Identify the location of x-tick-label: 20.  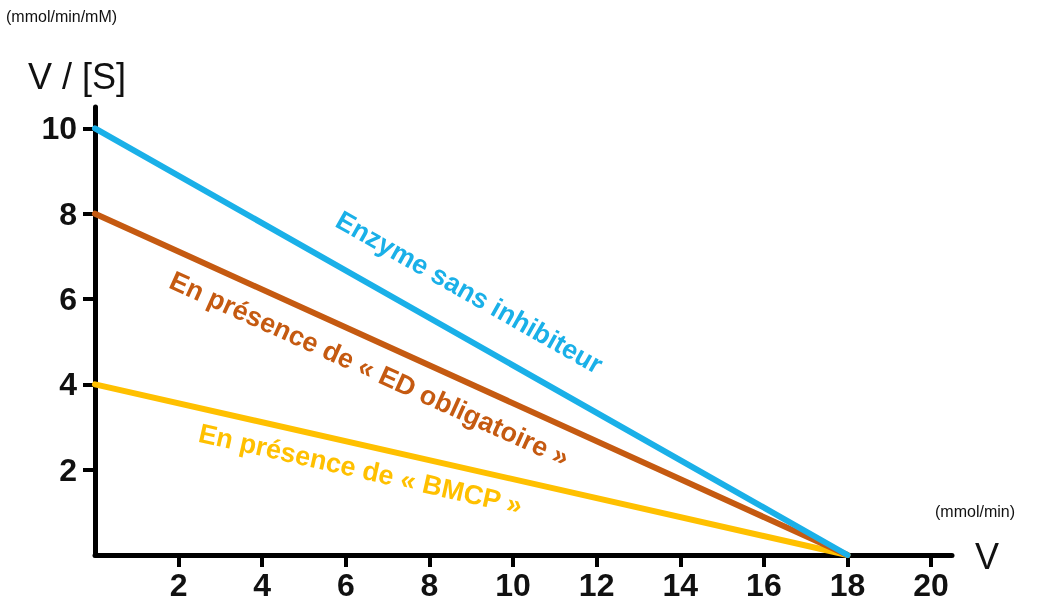
(931, 585).